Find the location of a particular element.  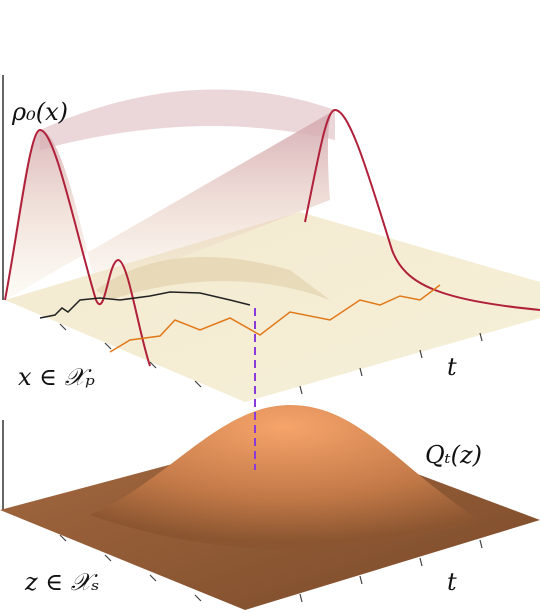

x-space-label: x ∈ 𝒳ₚ is located at coordinates (56, 377).